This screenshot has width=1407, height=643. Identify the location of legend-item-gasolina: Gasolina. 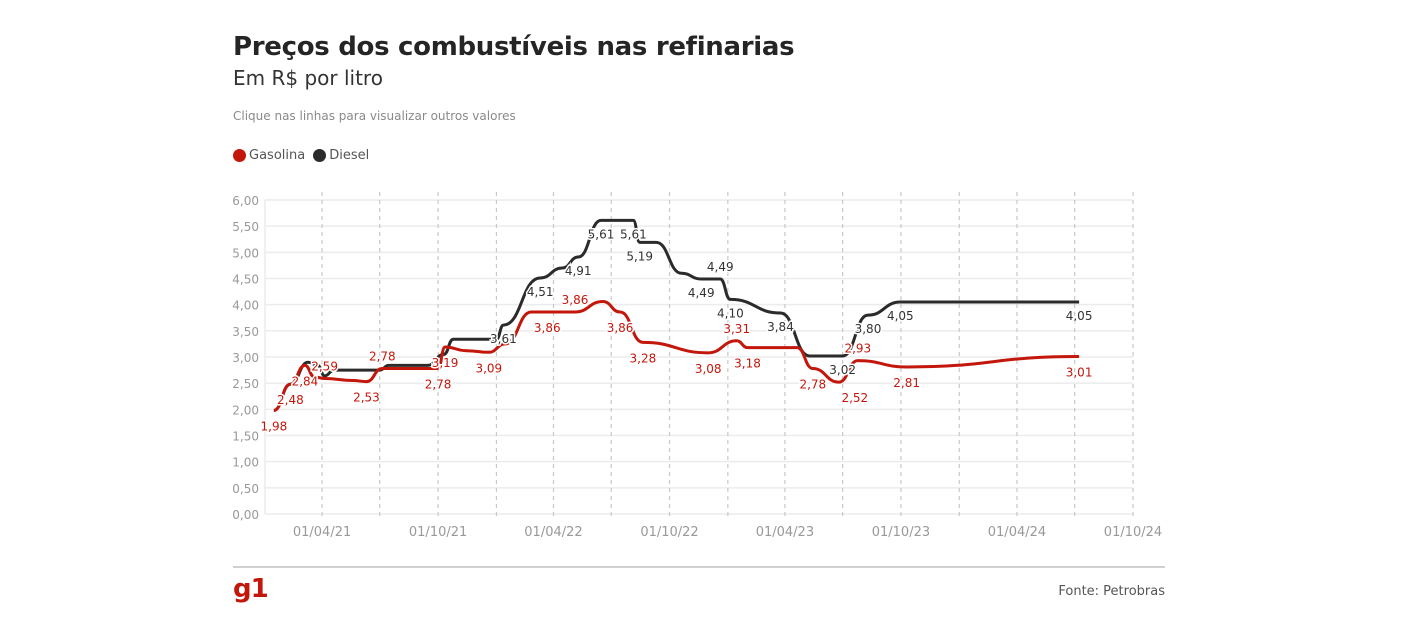
(269, 155).